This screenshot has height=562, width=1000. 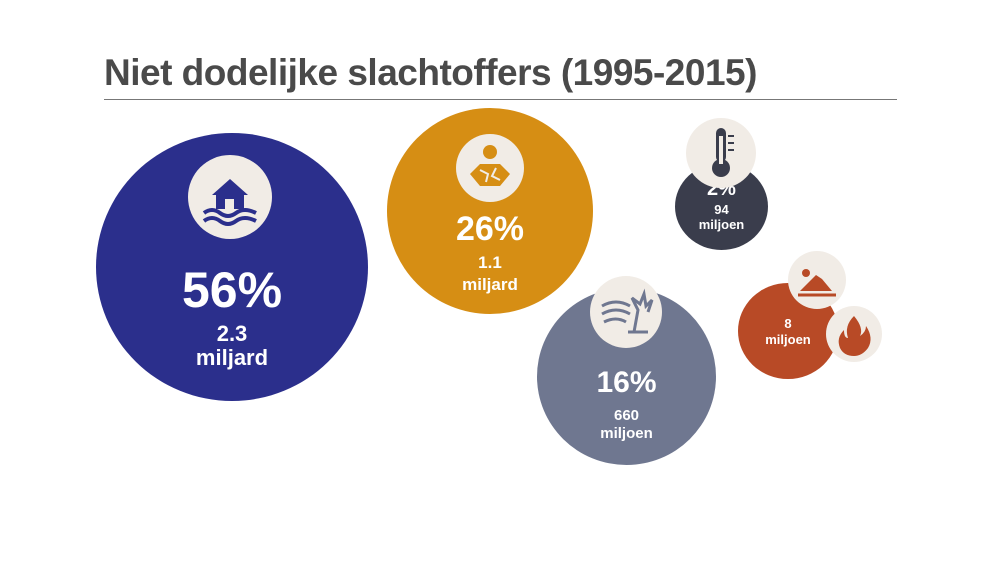 What do you see at coordinates (788, 323) in the screenshot?
I see `bubble-landslide-wildfire-amount: 8` at bounding box center [788, 323].